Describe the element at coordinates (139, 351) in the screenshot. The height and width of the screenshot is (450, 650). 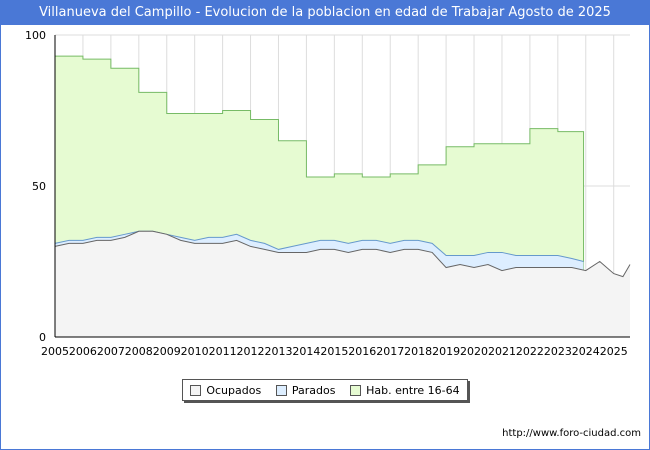
I see `x-tick-label: 2008` at that location.